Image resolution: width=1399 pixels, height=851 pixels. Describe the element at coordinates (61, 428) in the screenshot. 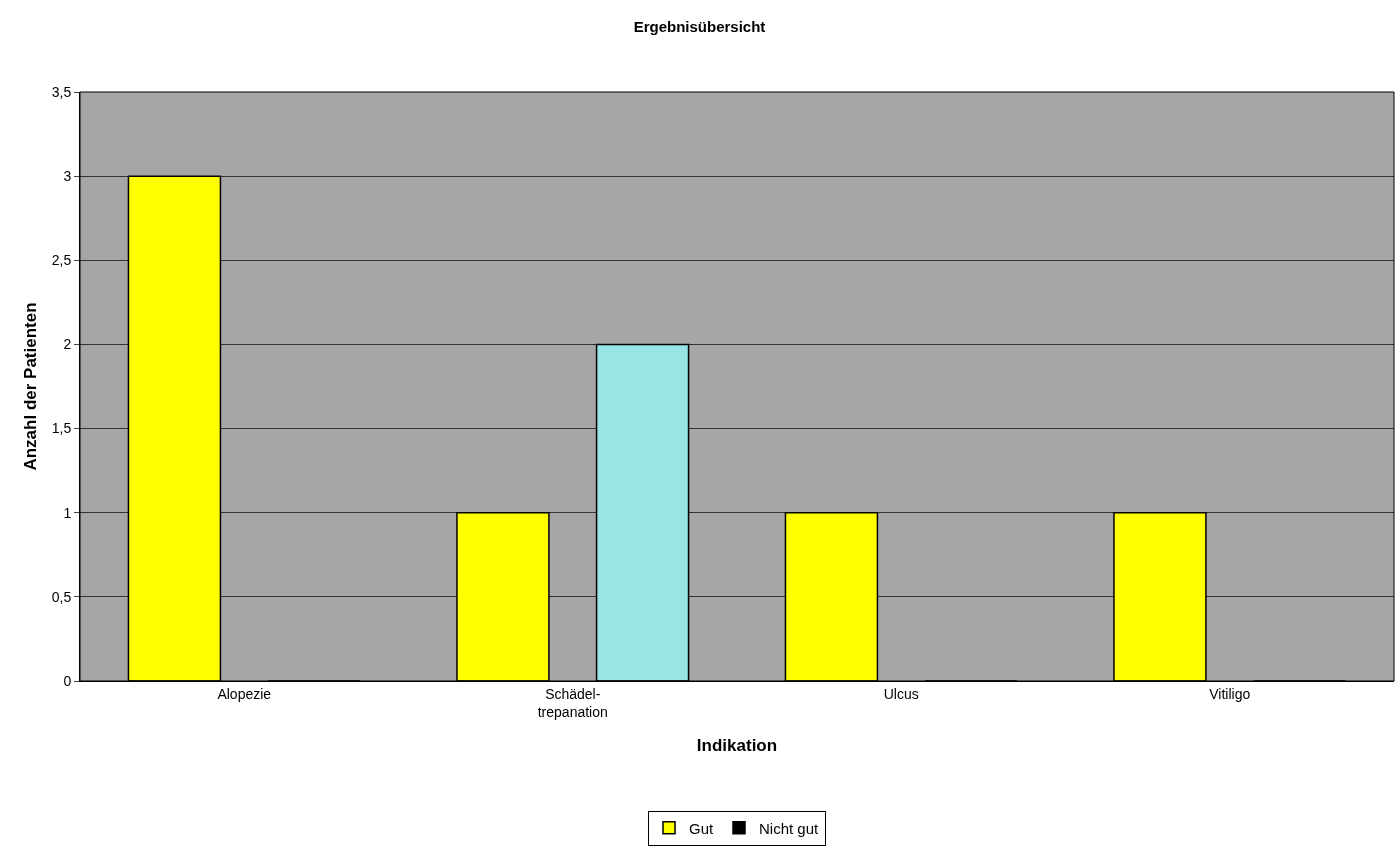

I see `y-tick-label: 1,5` at that location.